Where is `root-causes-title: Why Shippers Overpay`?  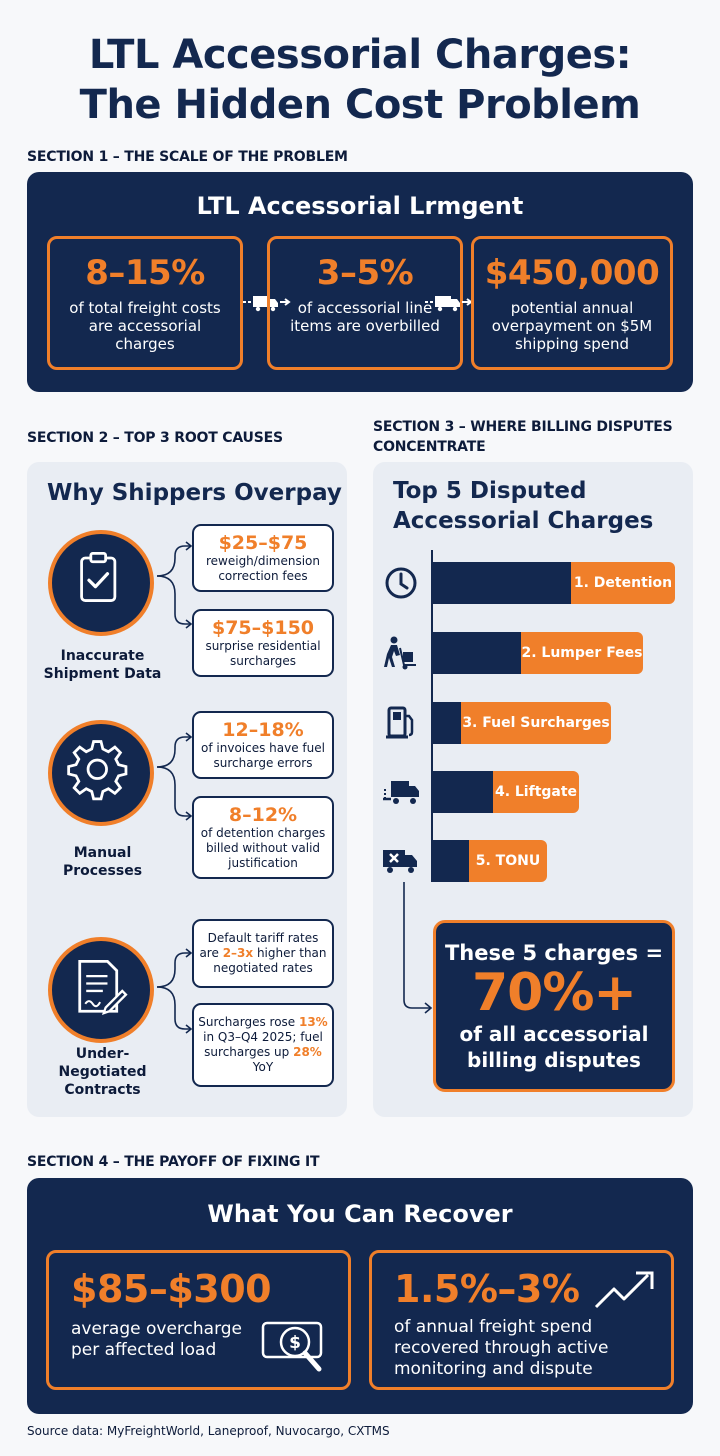 root-causes-title: Why Shippers Overpay is located at coordinates (194, 493).